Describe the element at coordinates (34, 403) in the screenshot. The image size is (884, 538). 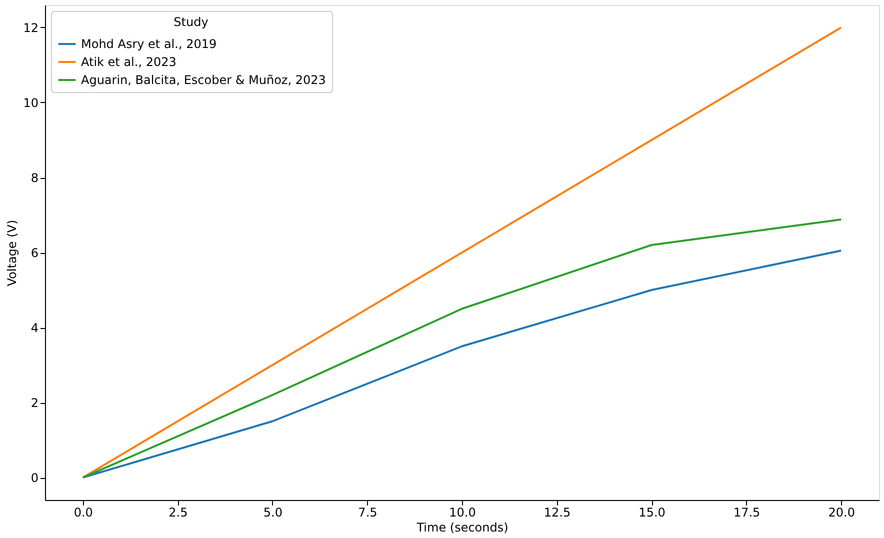
I see `y-tick-label: 2` at that location.